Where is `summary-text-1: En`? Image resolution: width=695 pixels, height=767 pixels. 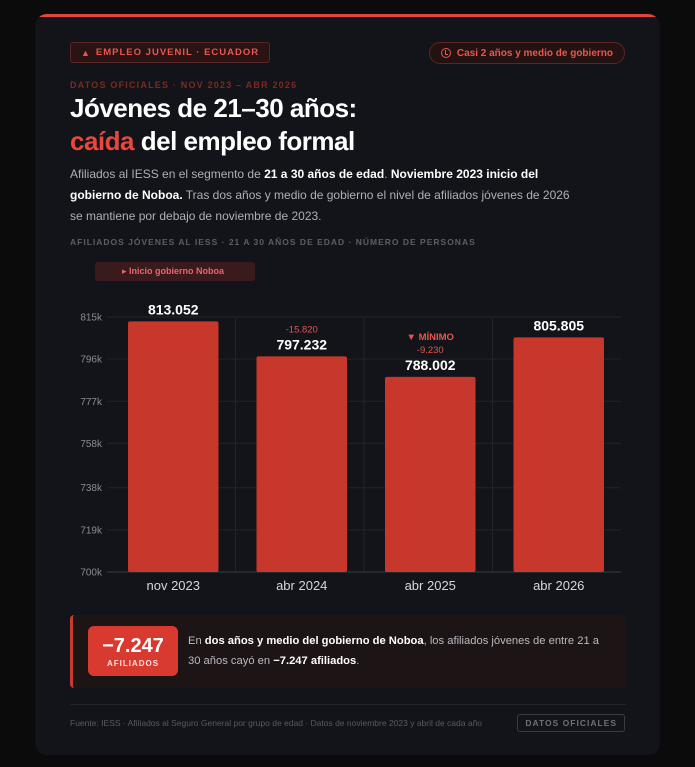 summary-text-1: En is located at coordinates (196, 641).